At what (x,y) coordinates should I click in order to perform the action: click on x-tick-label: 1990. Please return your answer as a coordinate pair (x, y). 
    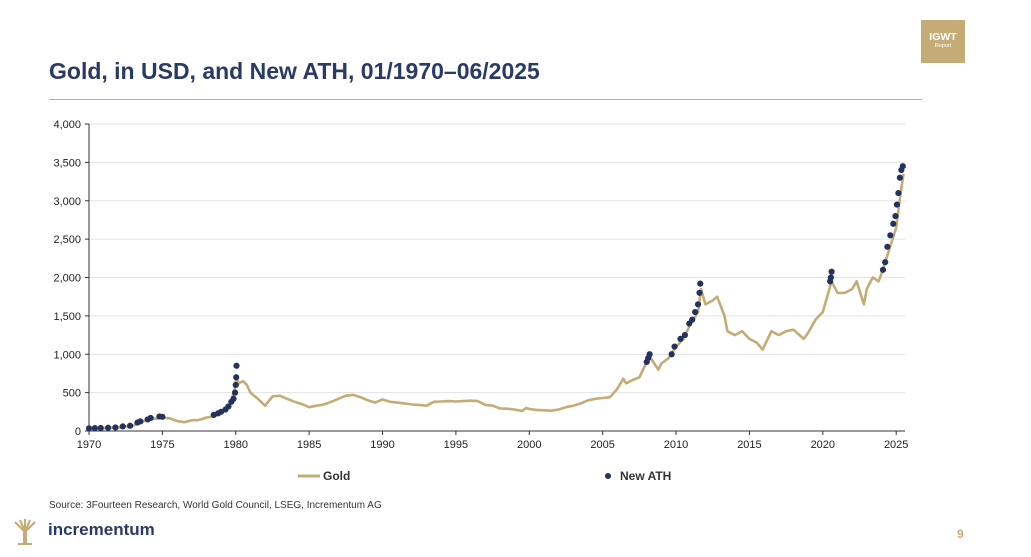
    Looking at the image, I should click on (382, 445).